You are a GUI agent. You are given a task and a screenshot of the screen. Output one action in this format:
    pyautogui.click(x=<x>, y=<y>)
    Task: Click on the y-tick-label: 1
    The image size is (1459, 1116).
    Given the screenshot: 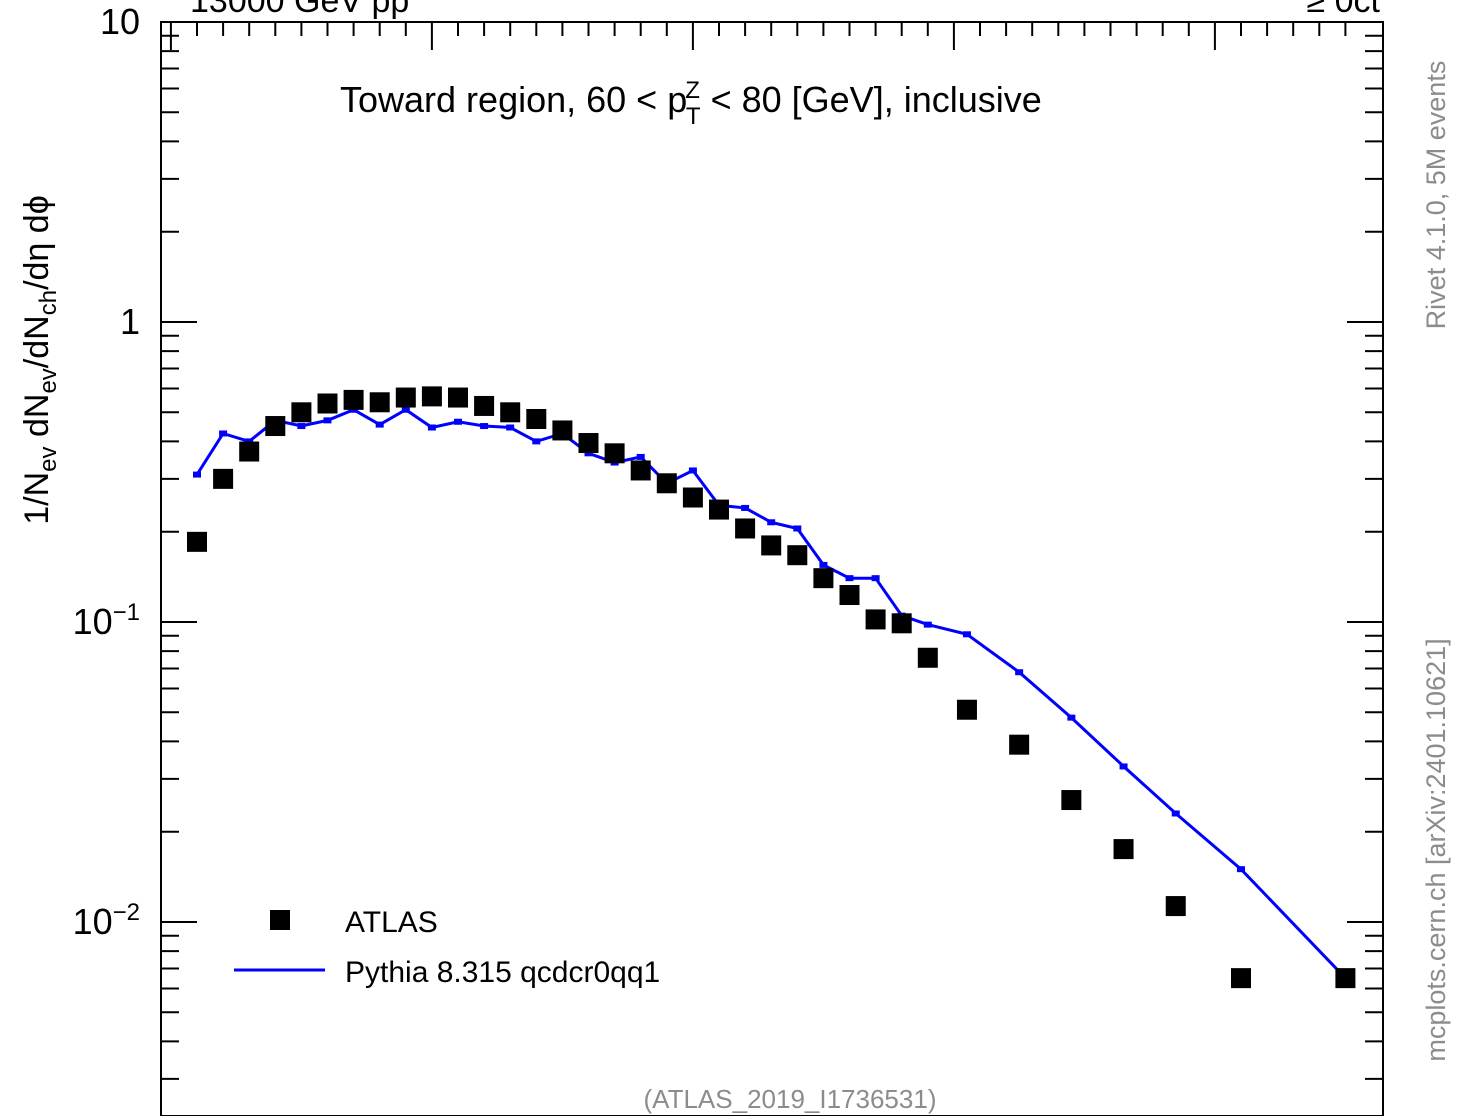 What is the action you would take?
    pyautogui.click(x=130, y=321)
    